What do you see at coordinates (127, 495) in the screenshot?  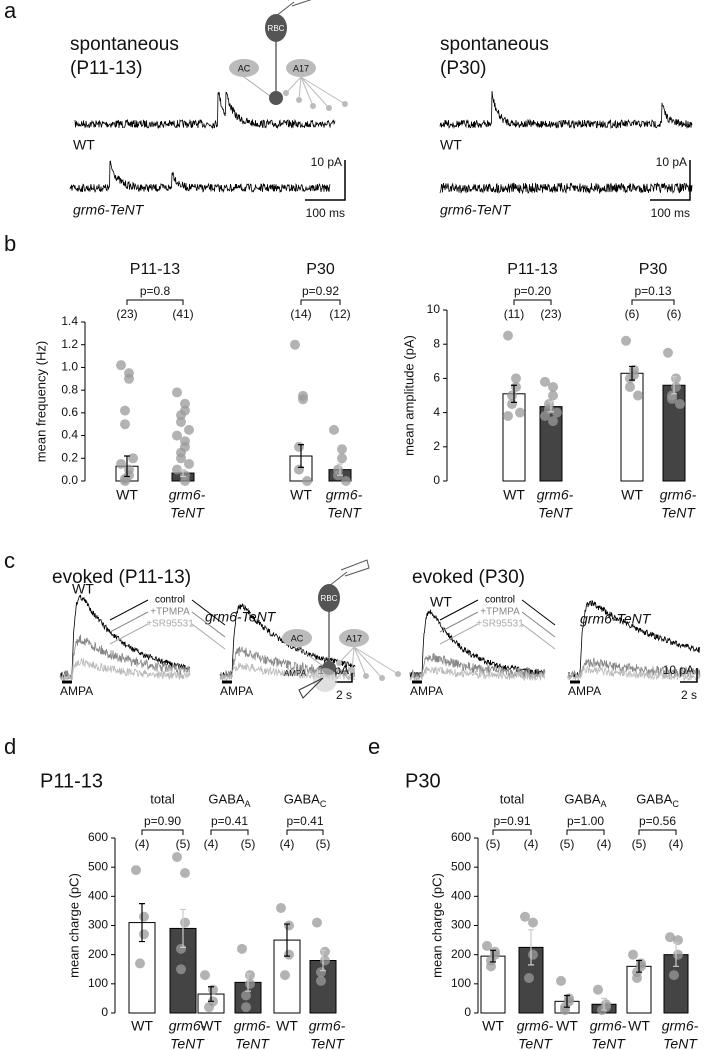 I see `x-tick-label: WT` at bounding box center [127, 495].